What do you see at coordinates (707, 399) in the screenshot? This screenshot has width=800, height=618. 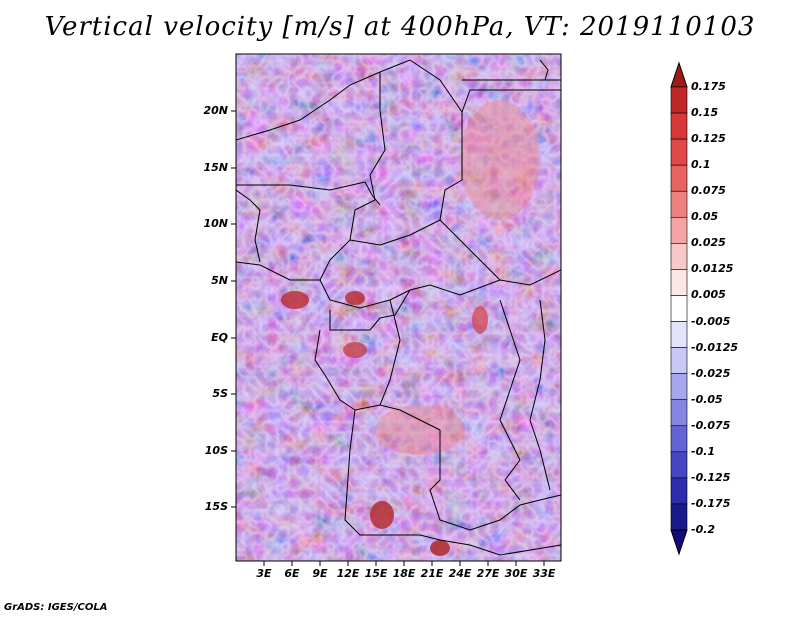 I see `colorbar-label: -0.05` at bounding box center [707, 399].